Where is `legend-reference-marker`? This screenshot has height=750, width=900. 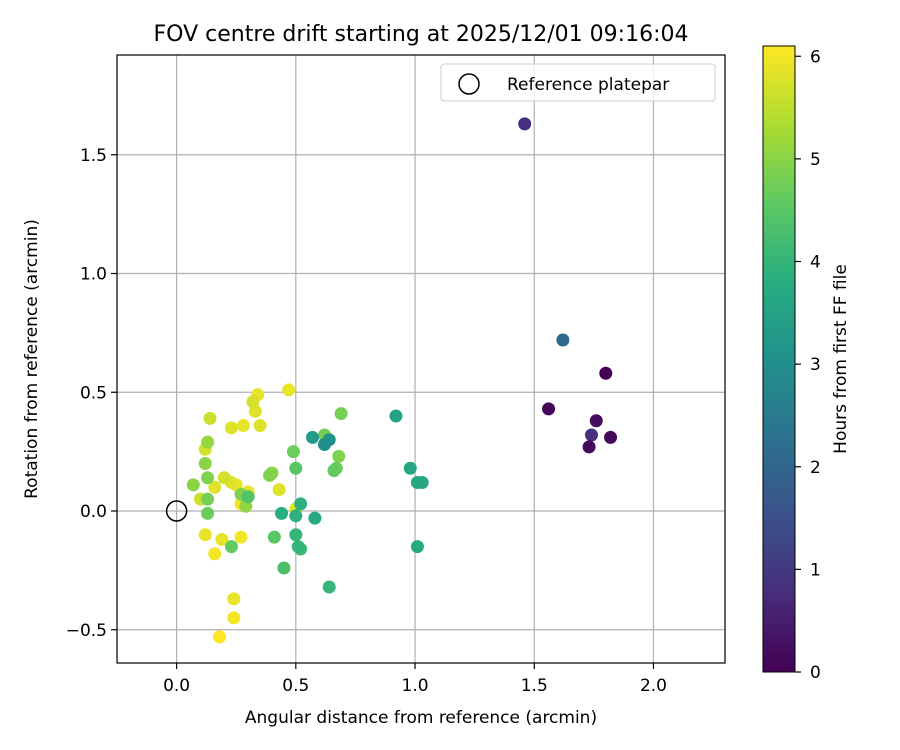
legend-reference-marker is located at coordinates (469, 84).